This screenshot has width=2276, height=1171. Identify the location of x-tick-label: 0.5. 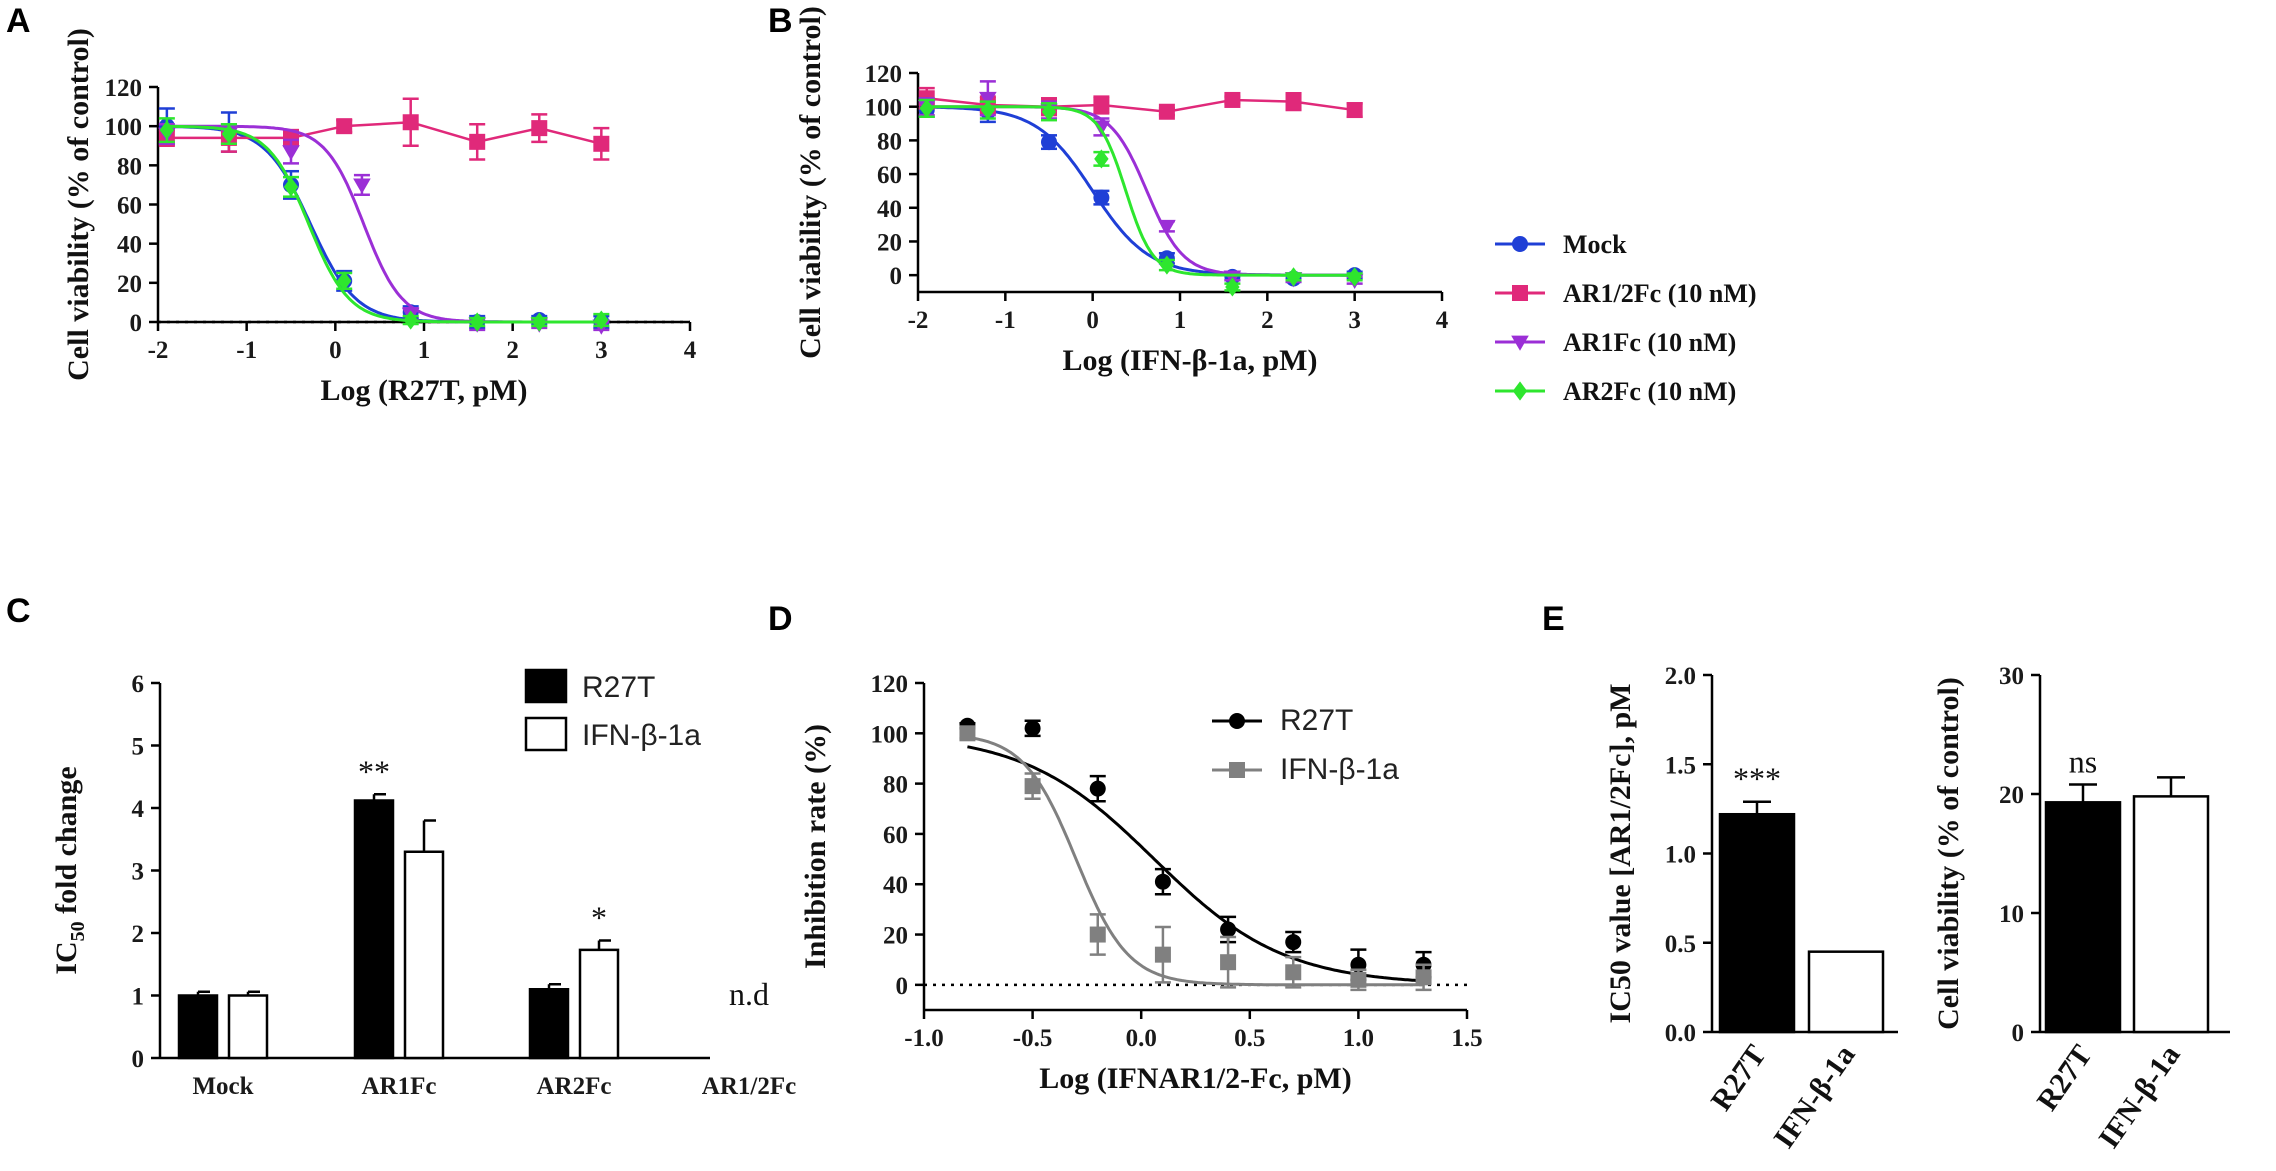
(1249, 1038).